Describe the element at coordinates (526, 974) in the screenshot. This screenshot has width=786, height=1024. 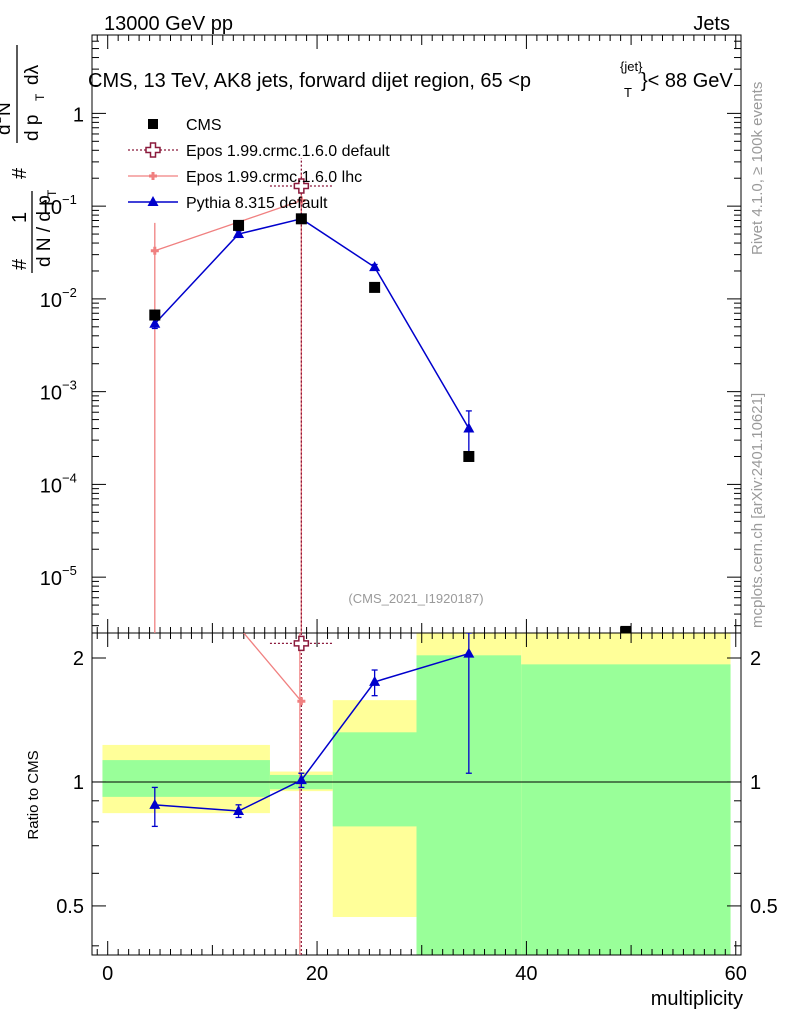
I see `x-tick-label: 40` at that location.